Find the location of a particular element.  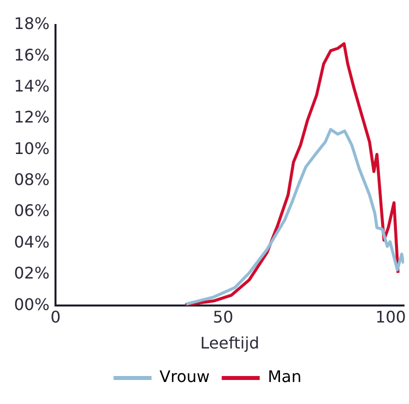

y-tick-label: 06% is located at coordinates (32, 210).